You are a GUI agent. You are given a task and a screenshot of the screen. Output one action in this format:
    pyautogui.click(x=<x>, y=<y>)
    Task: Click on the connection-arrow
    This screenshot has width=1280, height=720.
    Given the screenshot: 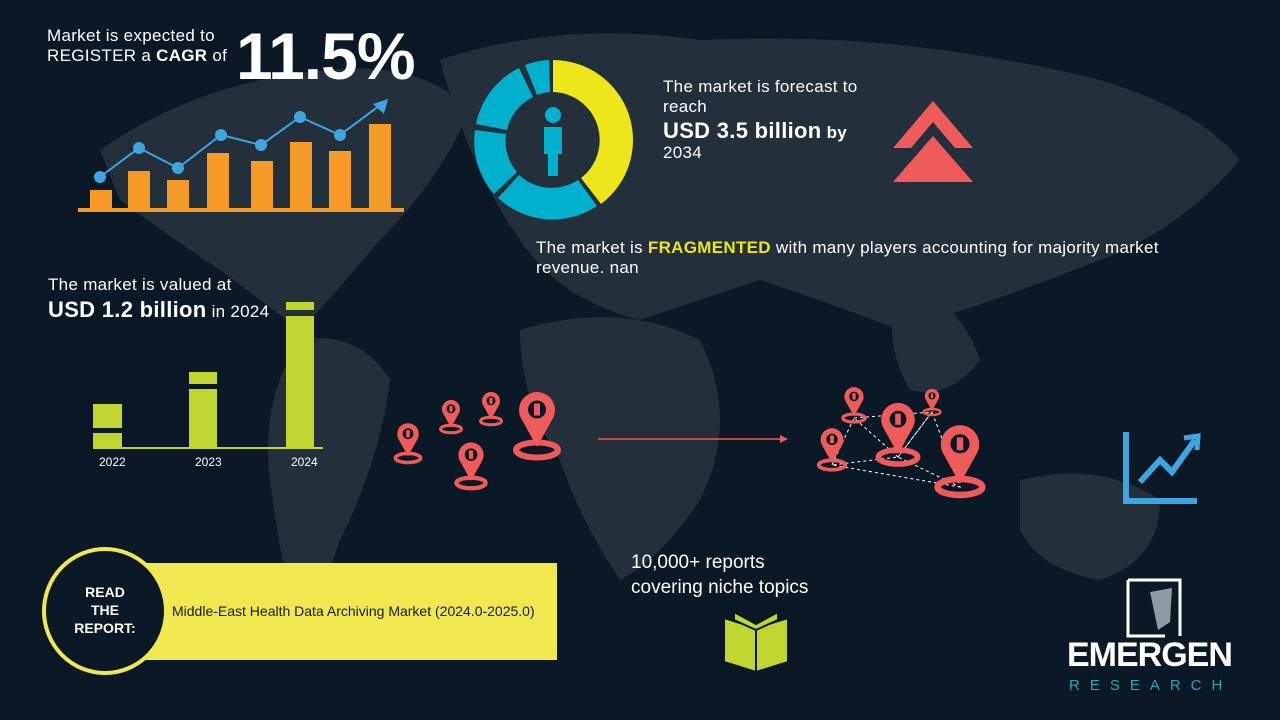 What is the action you would take?
    pyautogui.click(x=693, y=439)
    